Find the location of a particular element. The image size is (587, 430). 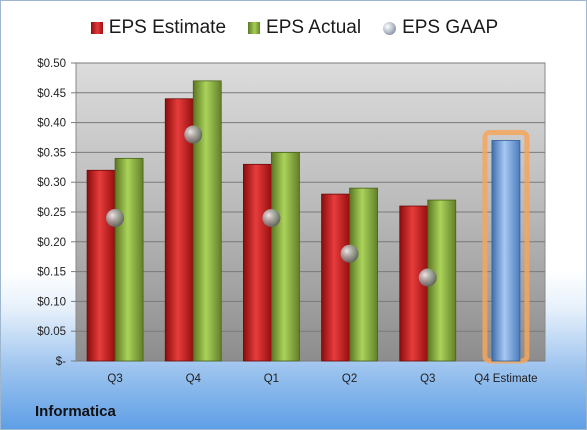

y-tick-label: $0.25 is located at coordinates (51, 213).